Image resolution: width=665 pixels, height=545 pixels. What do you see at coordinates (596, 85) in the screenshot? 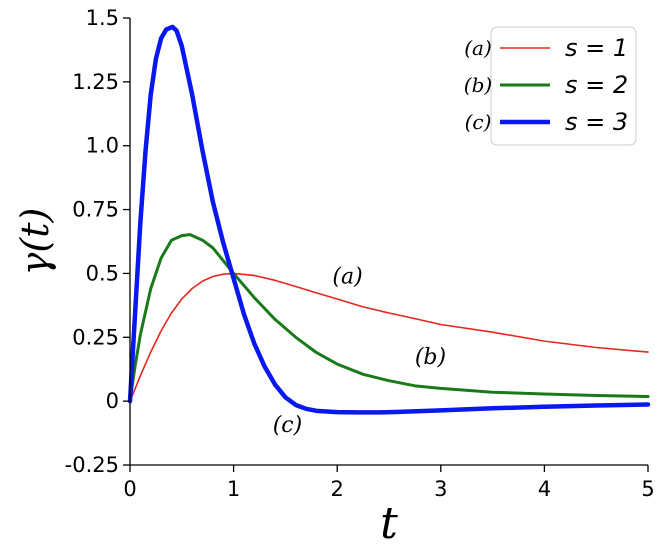
I see `legend-label: s = 2` at bounding box center [596, 85].